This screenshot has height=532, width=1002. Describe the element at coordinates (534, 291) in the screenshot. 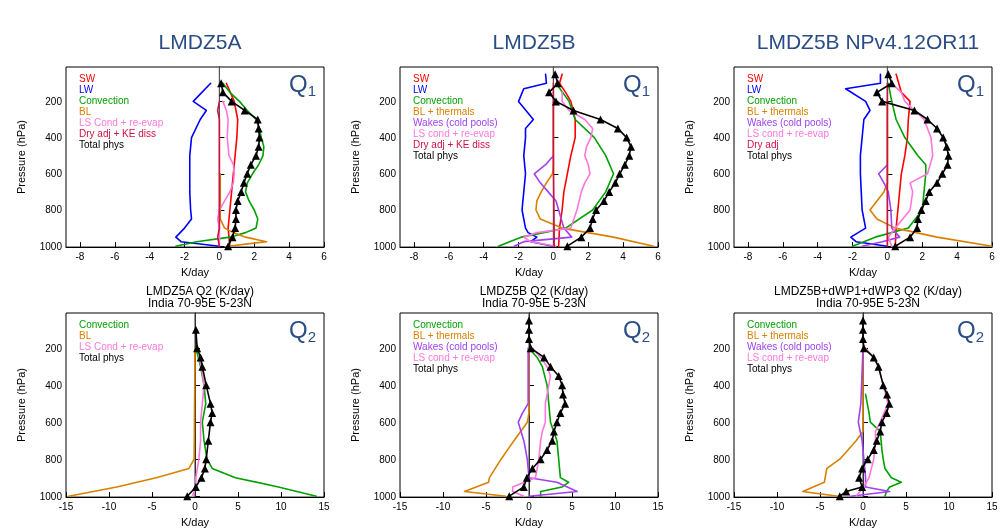

I see `chart-title: LMDZ5B Q2 (K/day)` at that location.